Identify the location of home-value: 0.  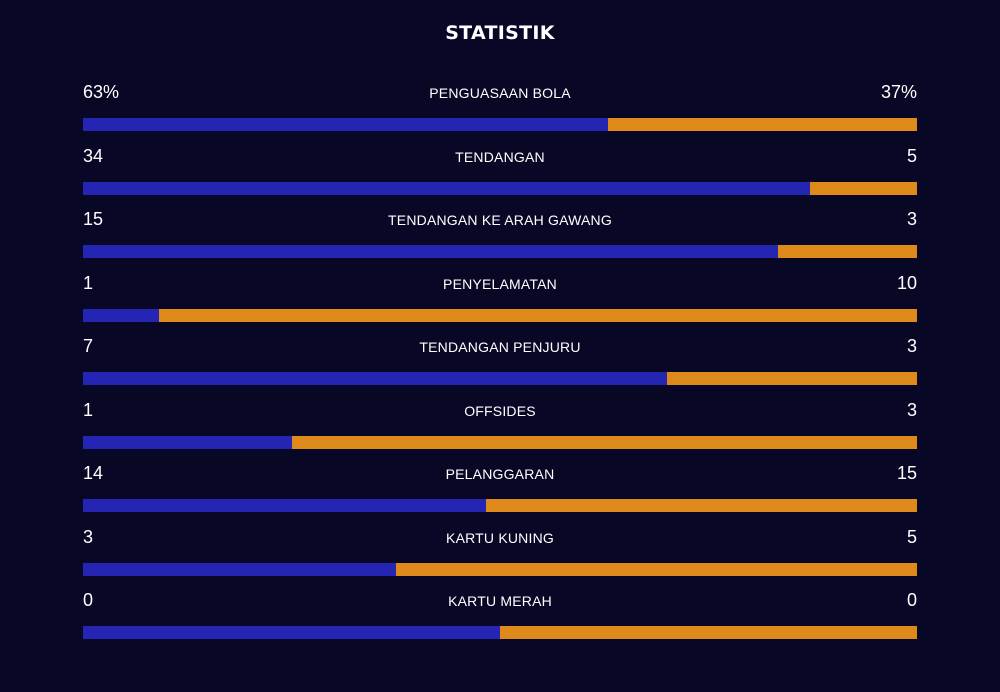
(88, 600).